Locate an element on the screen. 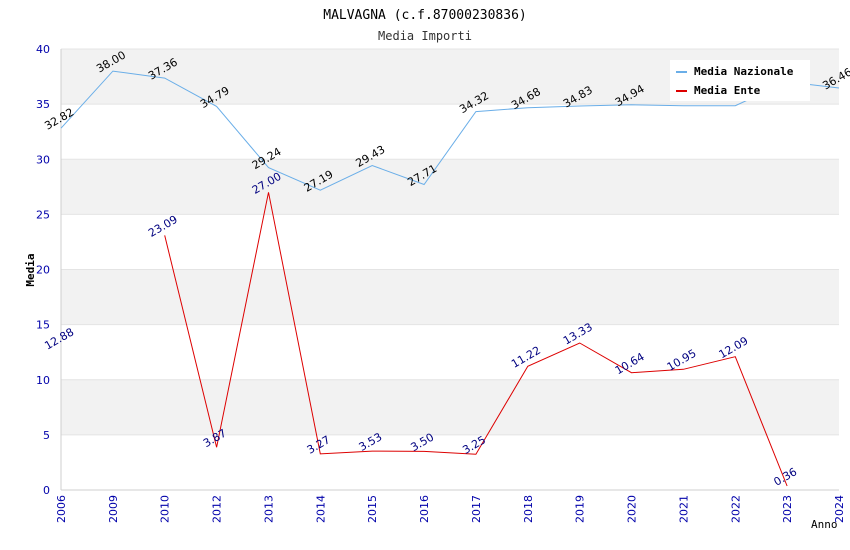  legend-label-nazionale: Media Nazionale is located at coordinates (744, 71).